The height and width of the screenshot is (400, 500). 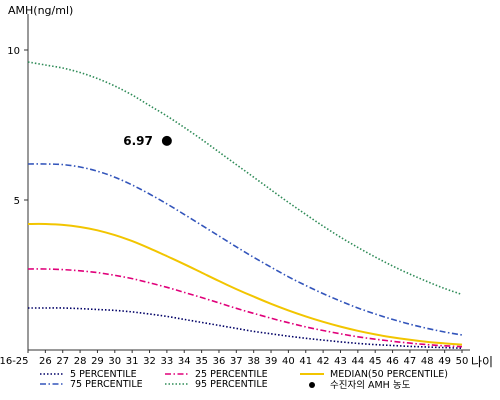 What do you see at coordinates (427, 361) in the screenshot?
I see `x-tick-label: 48` at bounding box center [427, 361].